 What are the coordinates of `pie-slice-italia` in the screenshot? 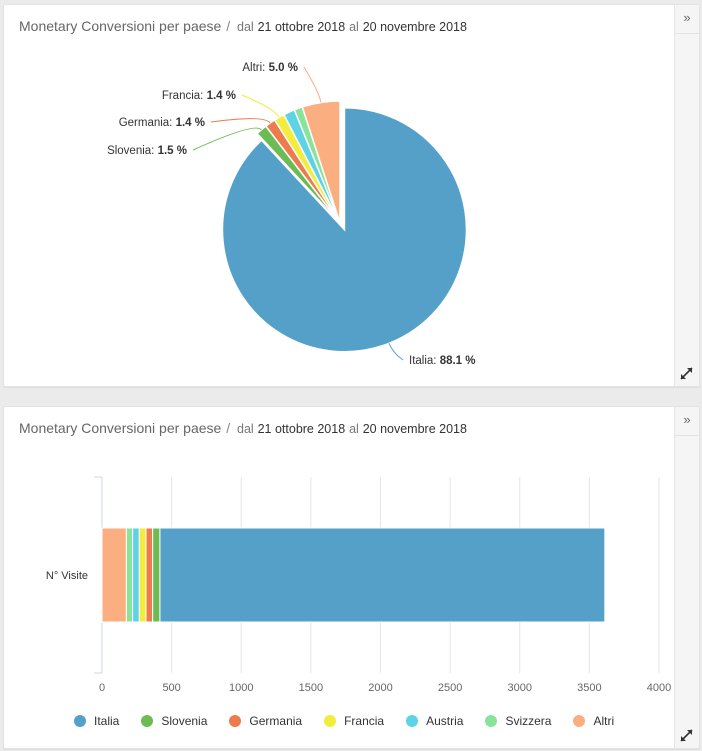 It's located at (344, 229).